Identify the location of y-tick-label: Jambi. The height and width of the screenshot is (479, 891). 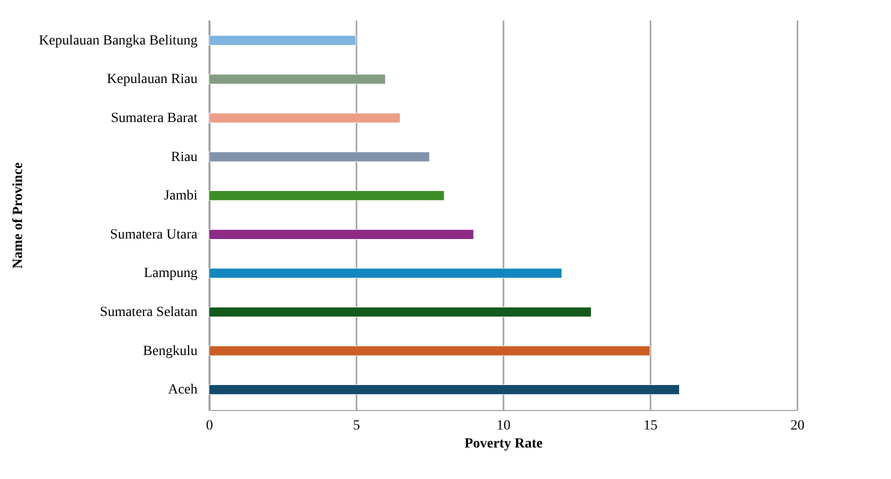
(181, 196).